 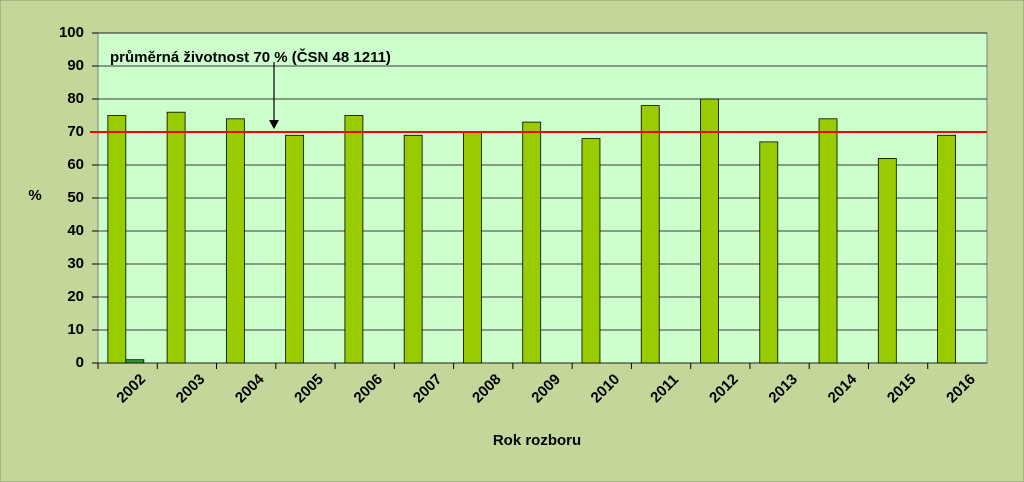 What do you see at coordinates (75, 329) in the screenshot?
I see `y-tick-label: 10` at bounding box center [75, 329].